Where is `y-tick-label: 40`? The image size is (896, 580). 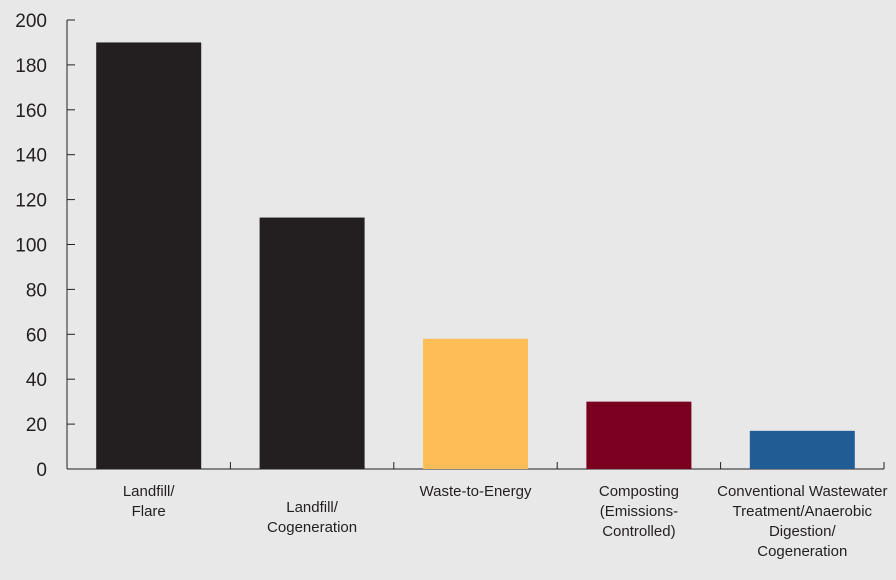
y-tick-label: 40 is located at coordinates (36, 380).